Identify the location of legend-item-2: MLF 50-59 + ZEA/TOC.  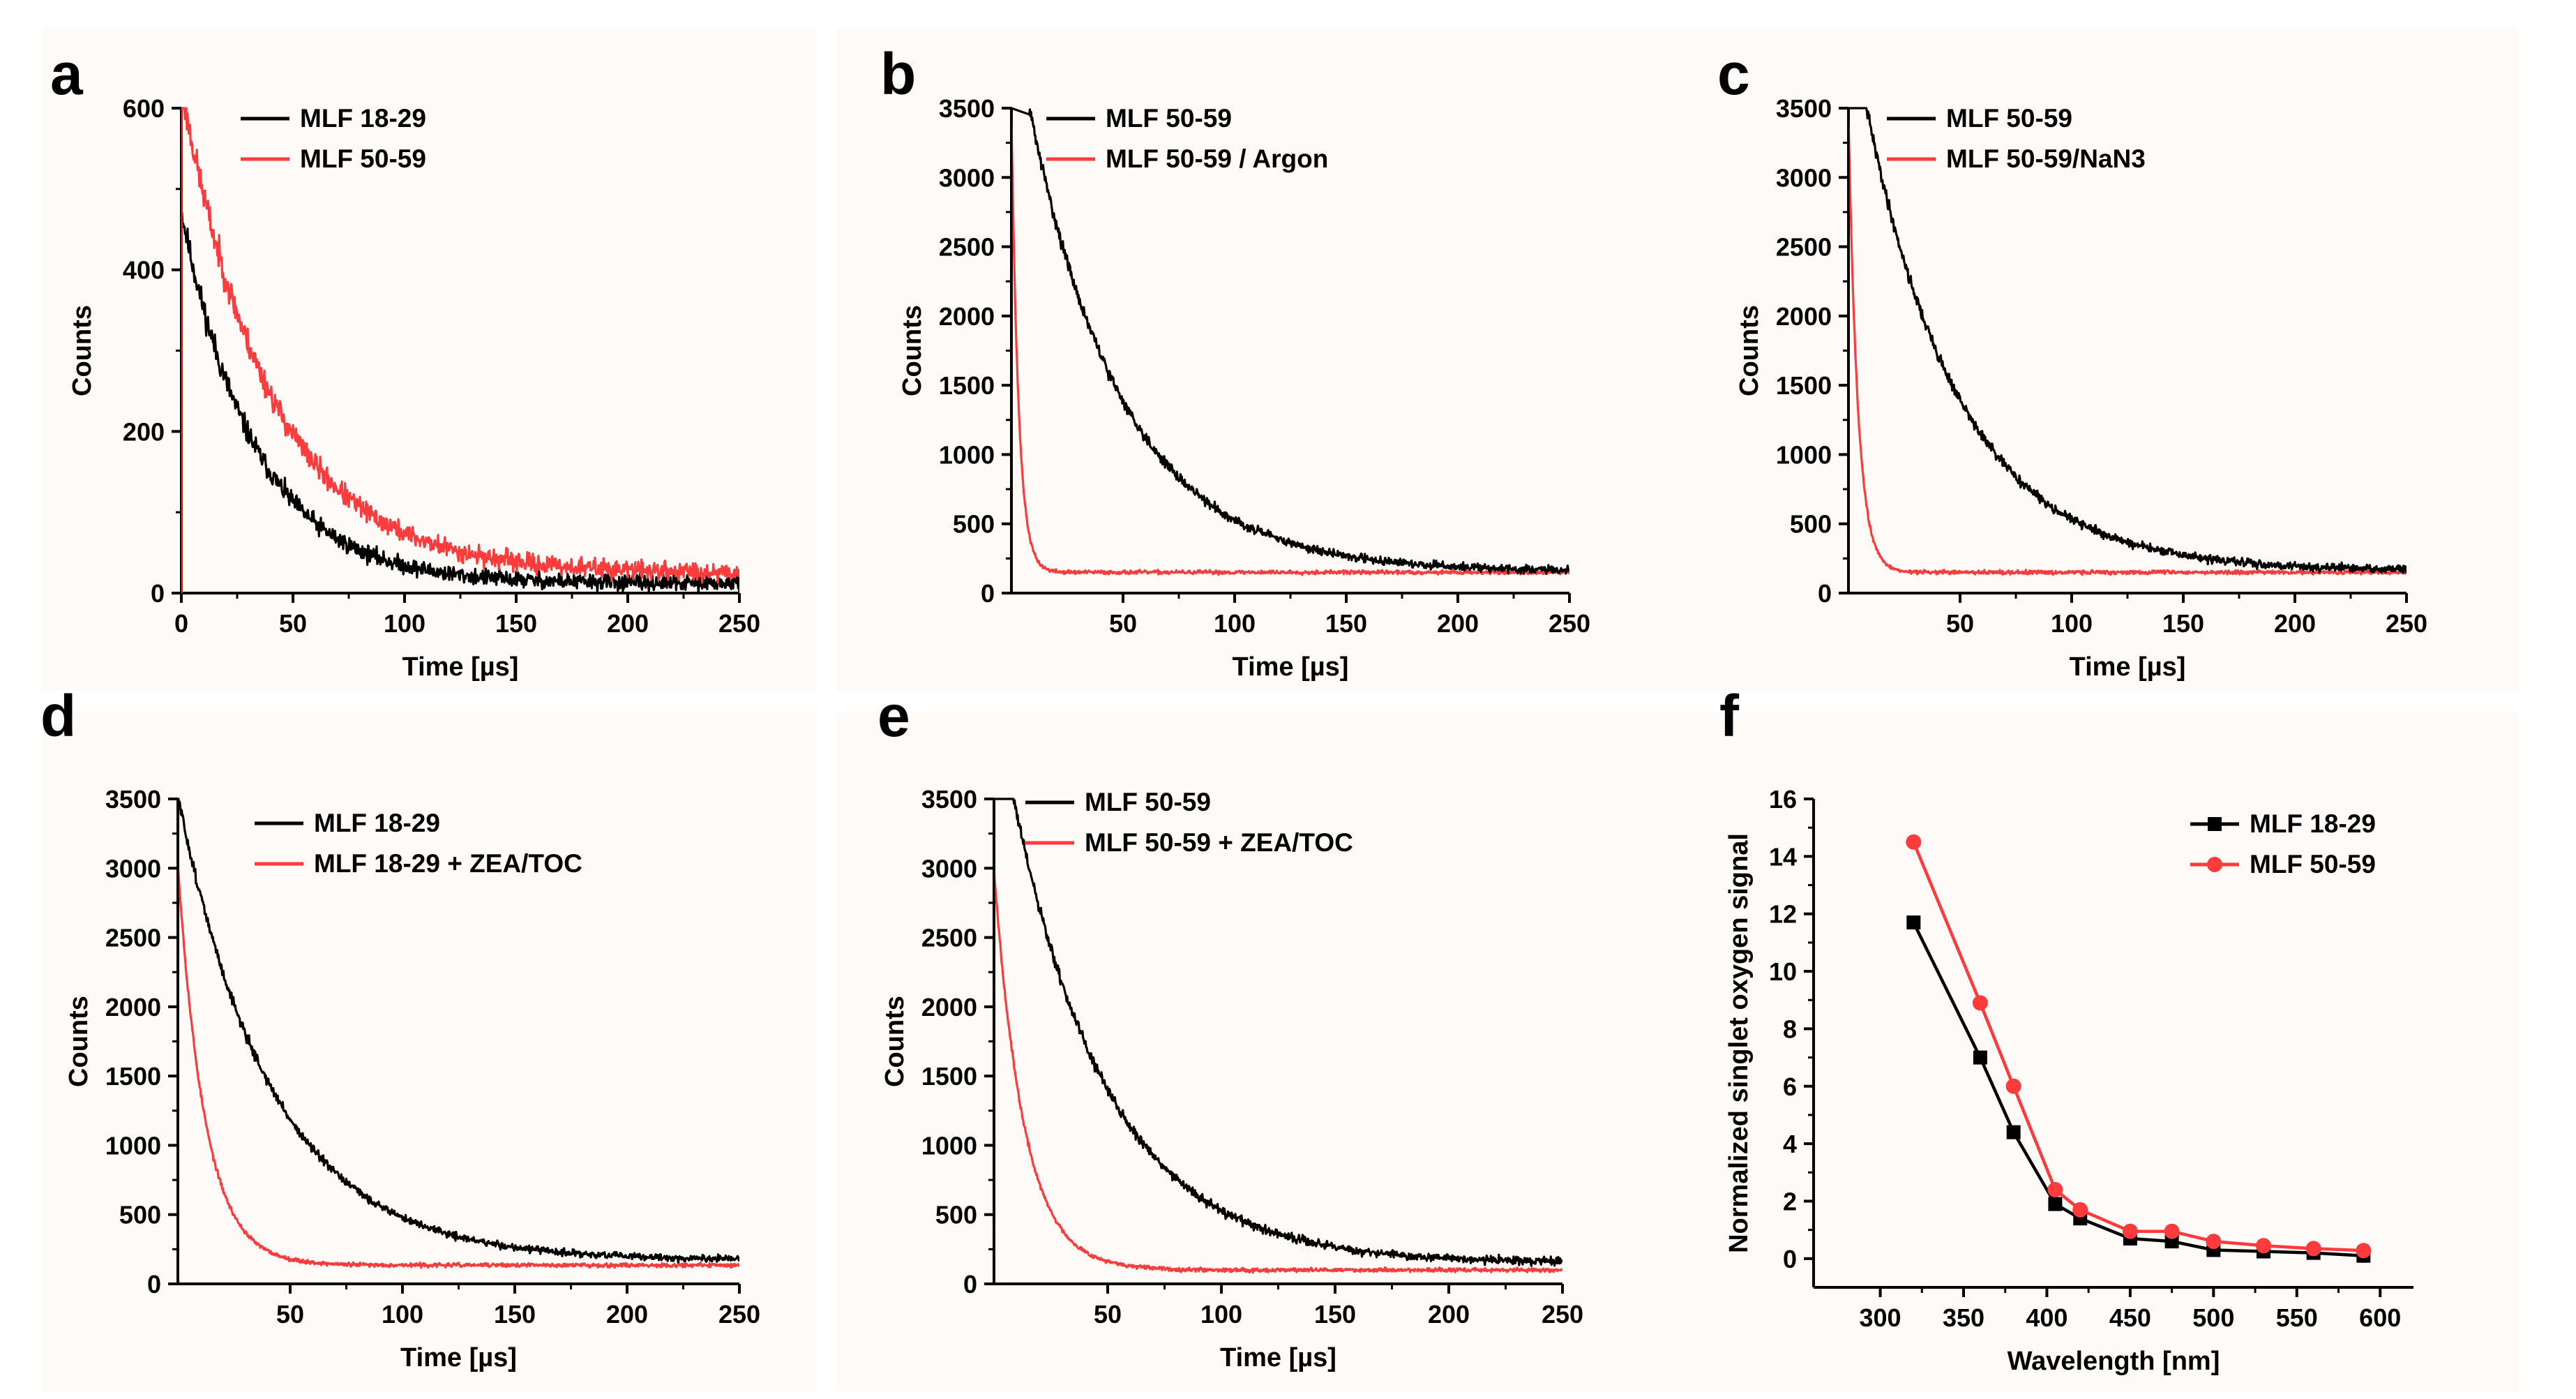
(1189, 842).